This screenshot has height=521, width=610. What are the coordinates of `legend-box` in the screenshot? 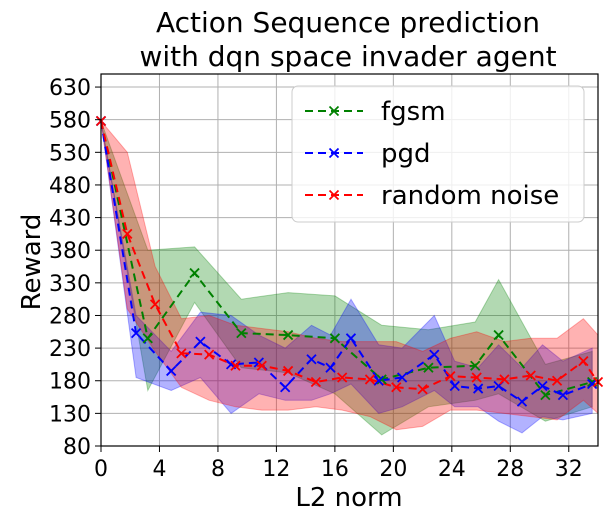 It's located at (438, 154).